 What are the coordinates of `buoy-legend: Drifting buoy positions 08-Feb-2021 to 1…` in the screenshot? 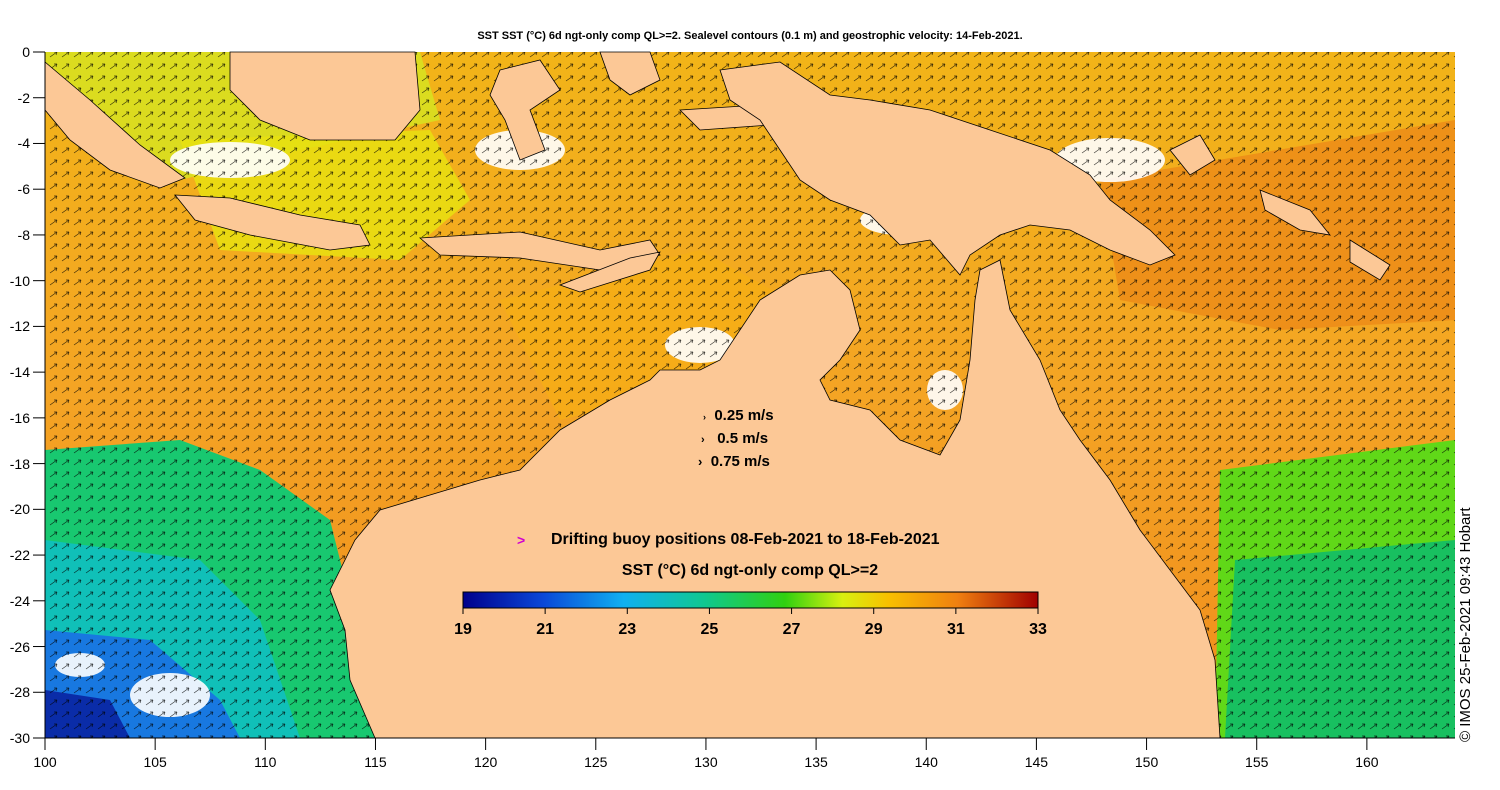 It's located at (745, 539).